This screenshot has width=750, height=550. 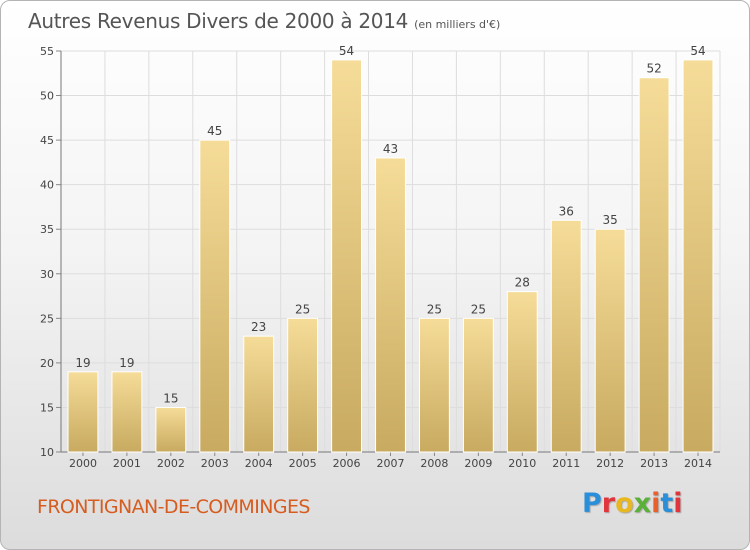 I want to click on bar-2005, so click(x=303, y=385).